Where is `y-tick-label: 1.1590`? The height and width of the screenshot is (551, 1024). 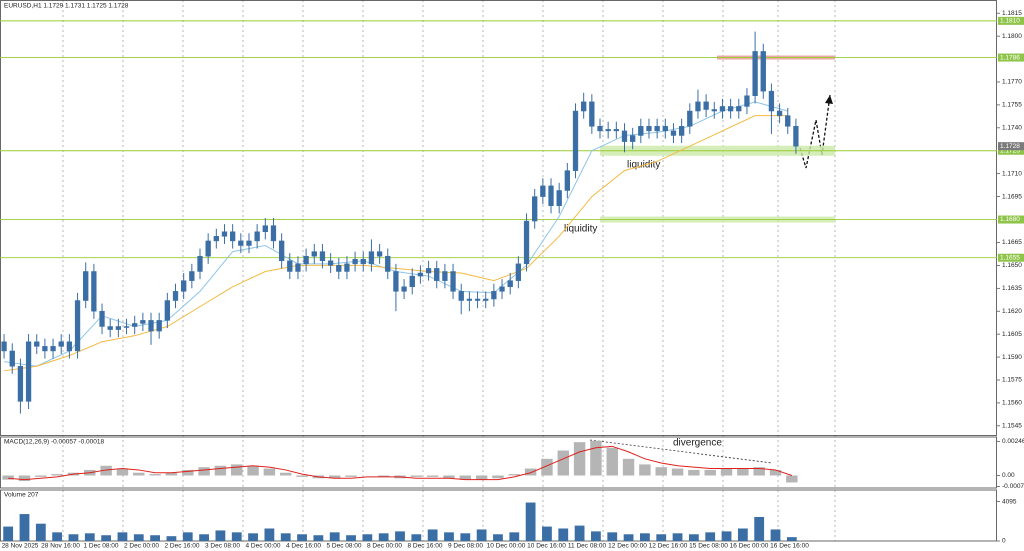 y-tick-label: 1.1590 is located at coordinates (1012, 357).